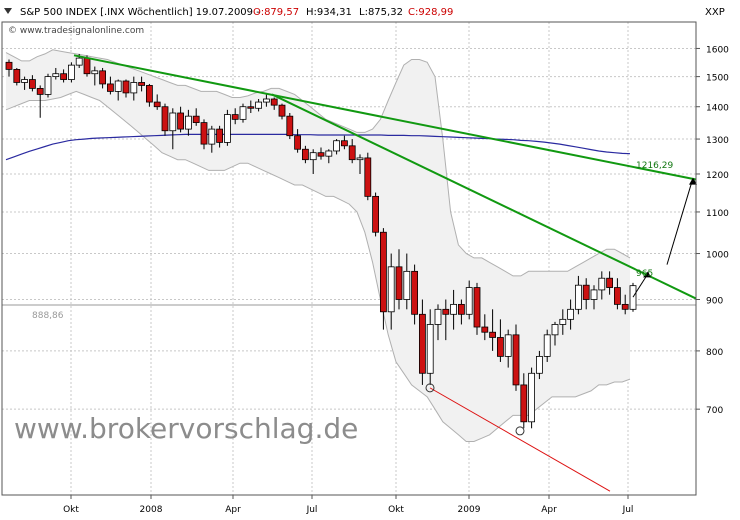 The height and width of the screenshot is (520, 740). Describe the element at coordinates (469, 510) in the screenshot. I see `x-tick-label: 2009` at that location.